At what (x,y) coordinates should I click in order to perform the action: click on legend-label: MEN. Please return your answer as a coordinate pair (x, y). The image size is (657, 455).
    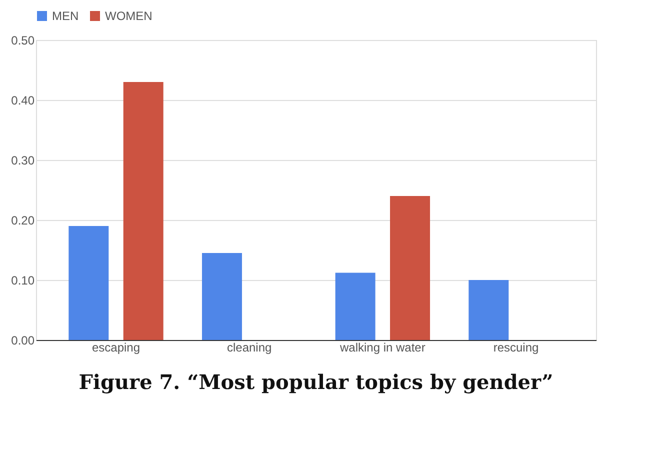
    Looking at the image, I should click on (65, 16).